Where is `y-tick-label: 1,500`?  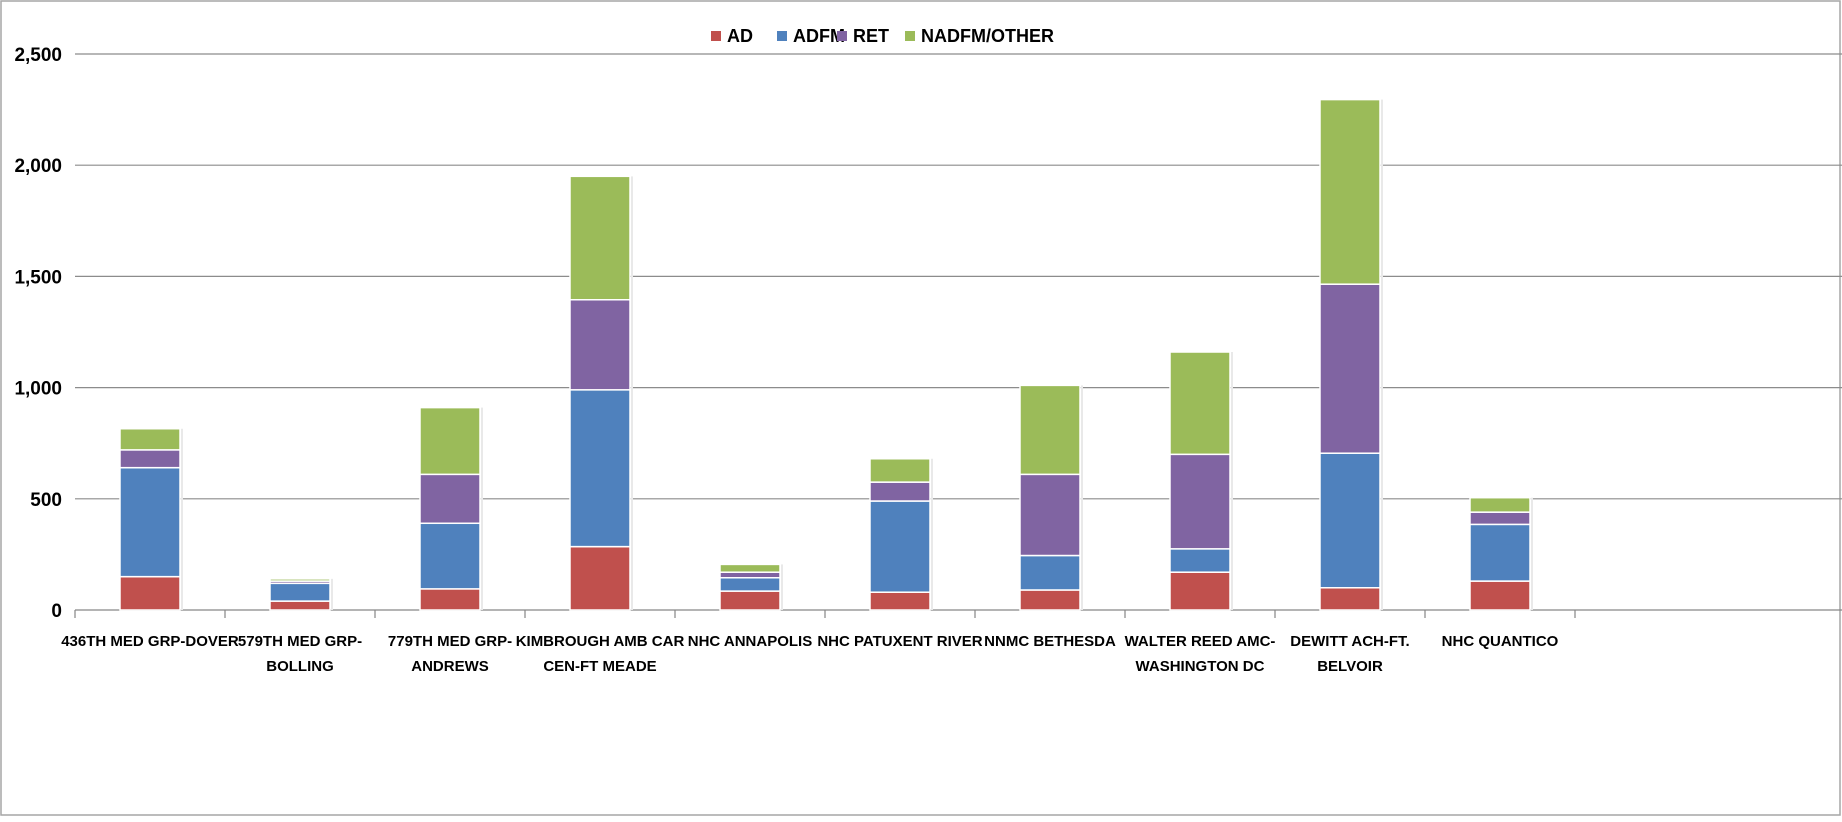
y-tick-label: 1,500 is located at coordinates (38, 277).